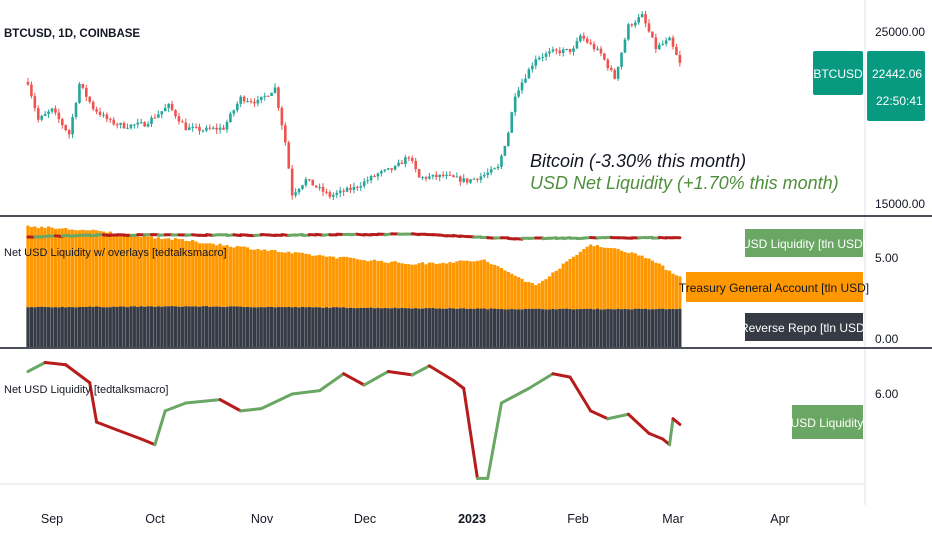  I want to click on time-tick-feb: Feb, so click(578, 519).